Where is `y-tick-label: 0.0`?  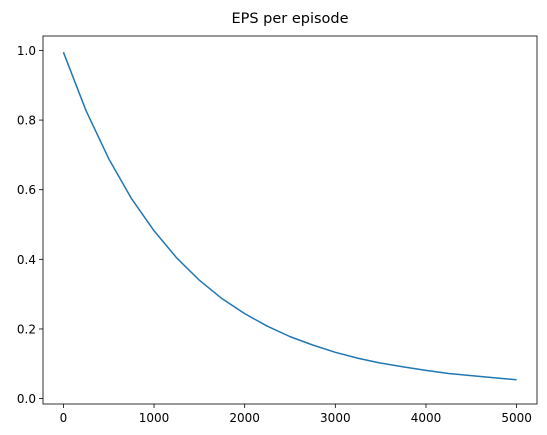
y-tick-label: 0.0 is located at coordinates (26, 399).